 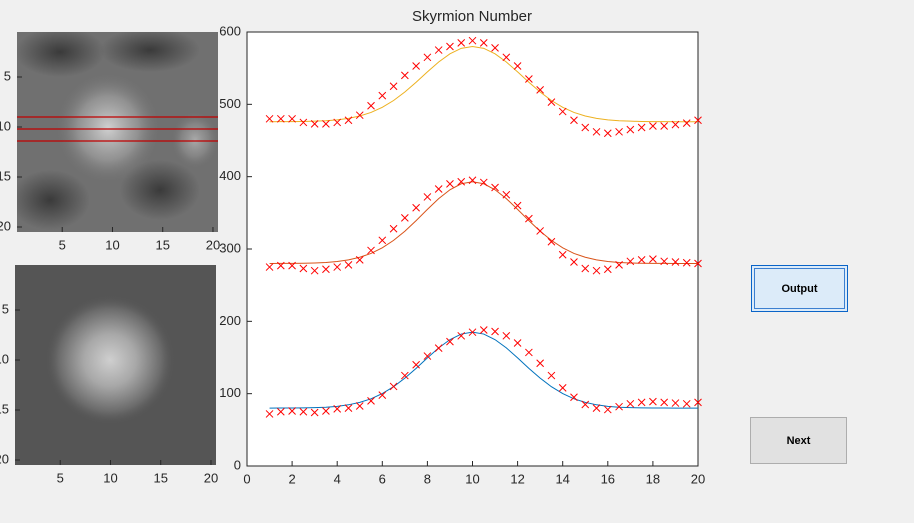 I want to click on x-tick-label: 4, so click(x=337, y=478).